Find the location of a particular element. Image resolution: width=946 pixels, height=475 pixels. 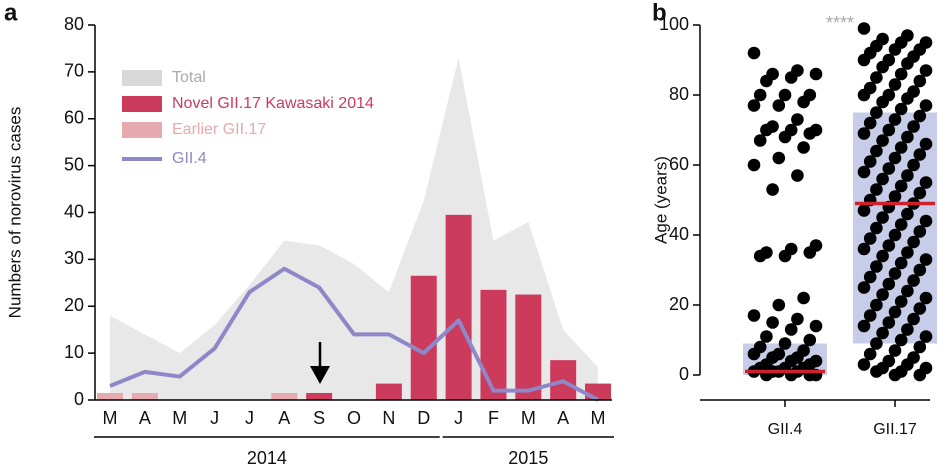

legend-label: Novel GII.17 Kawasaki 2014 is located at coordinates (273, 103).